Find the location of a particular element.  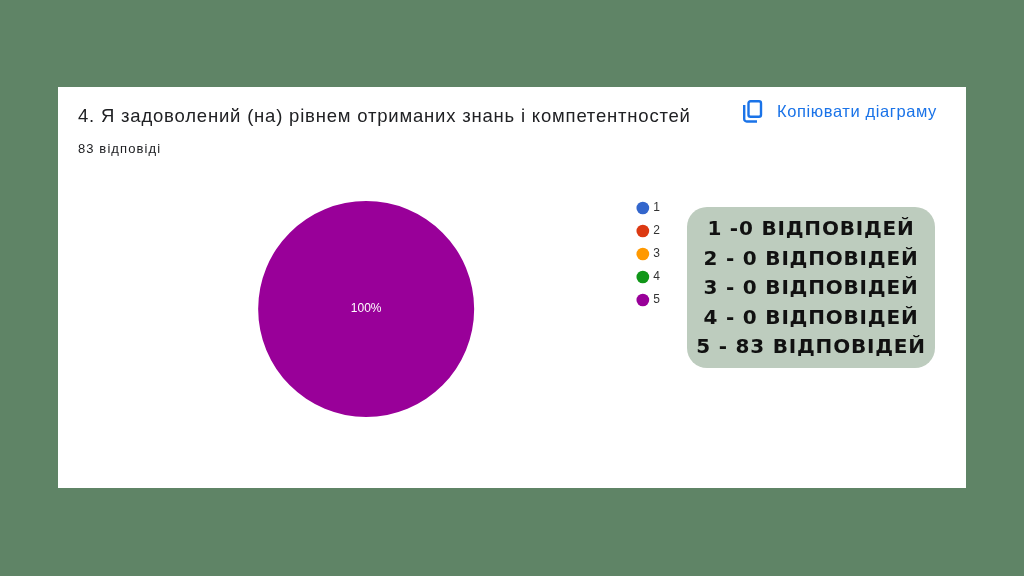

legend-label: 5 is located at coordinates (657, 299).